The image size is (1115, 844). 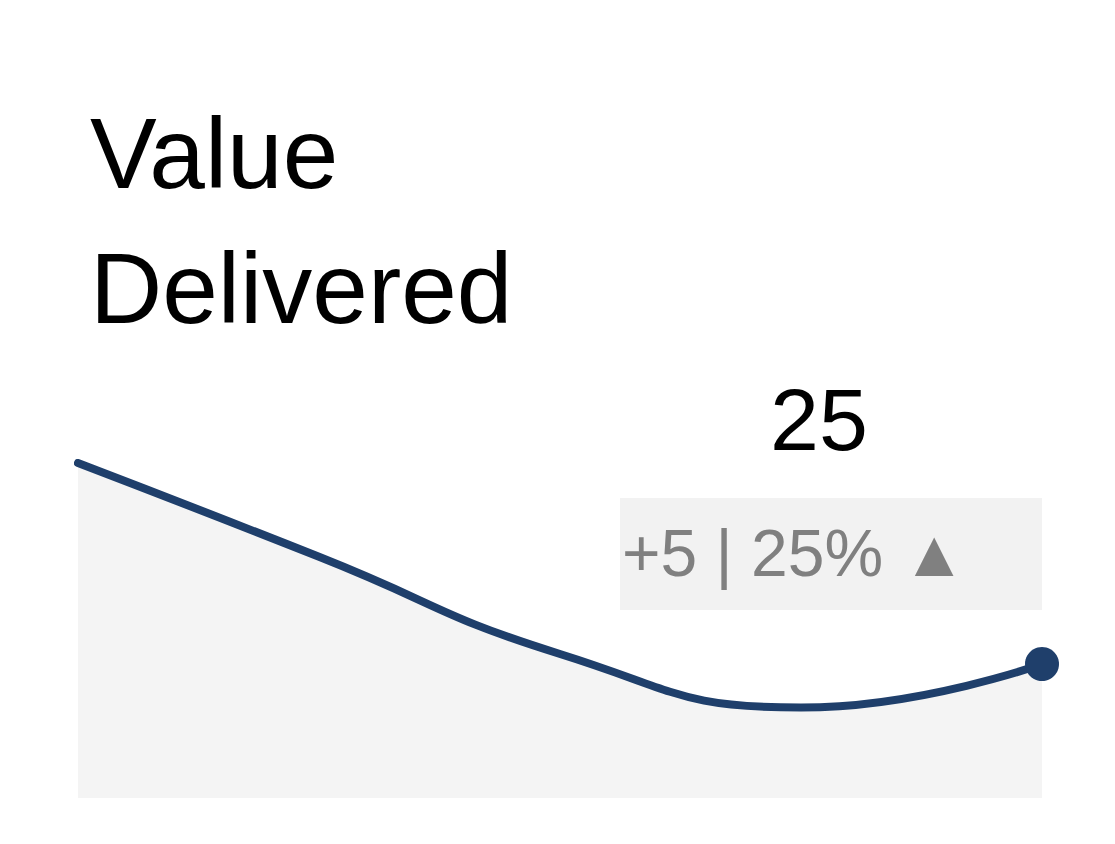 What do you see at coordinates (819, 419) in the screenshot?
I see `annotation: 25` at bounding box center [819, 419].